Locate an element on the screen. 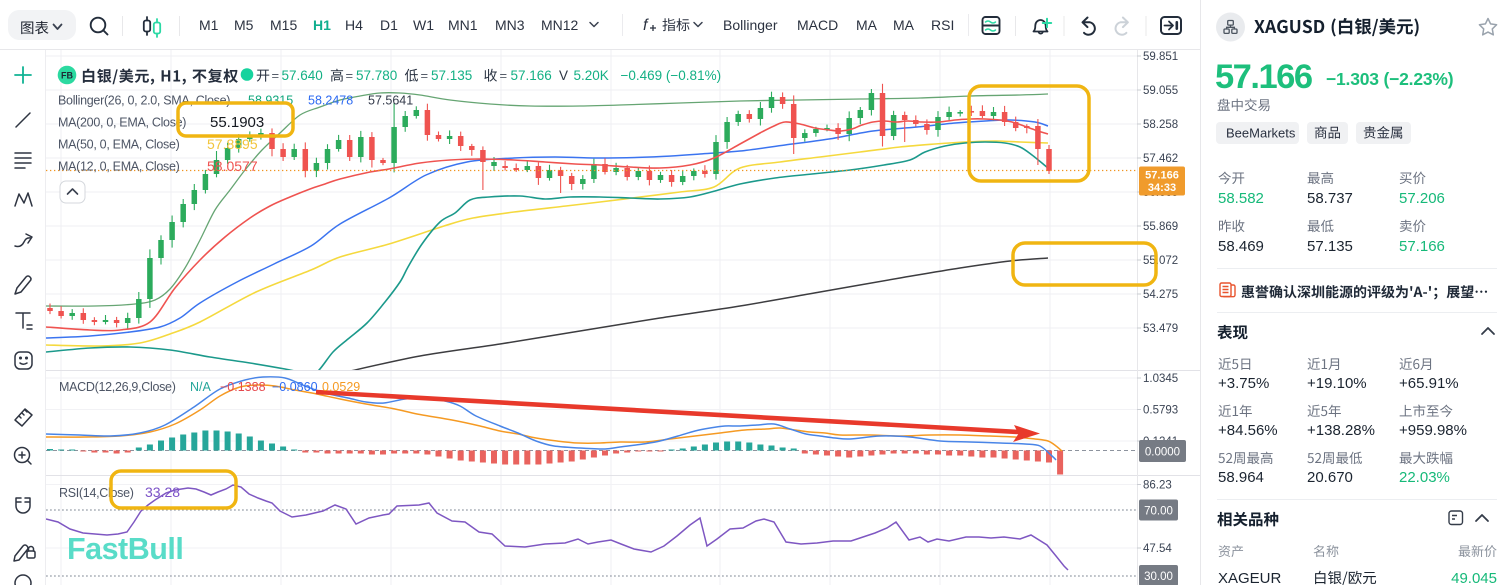 The image size is (1511, 585). svg-text: −0.469 (−0.81%) is located at coordinates (671, 75).